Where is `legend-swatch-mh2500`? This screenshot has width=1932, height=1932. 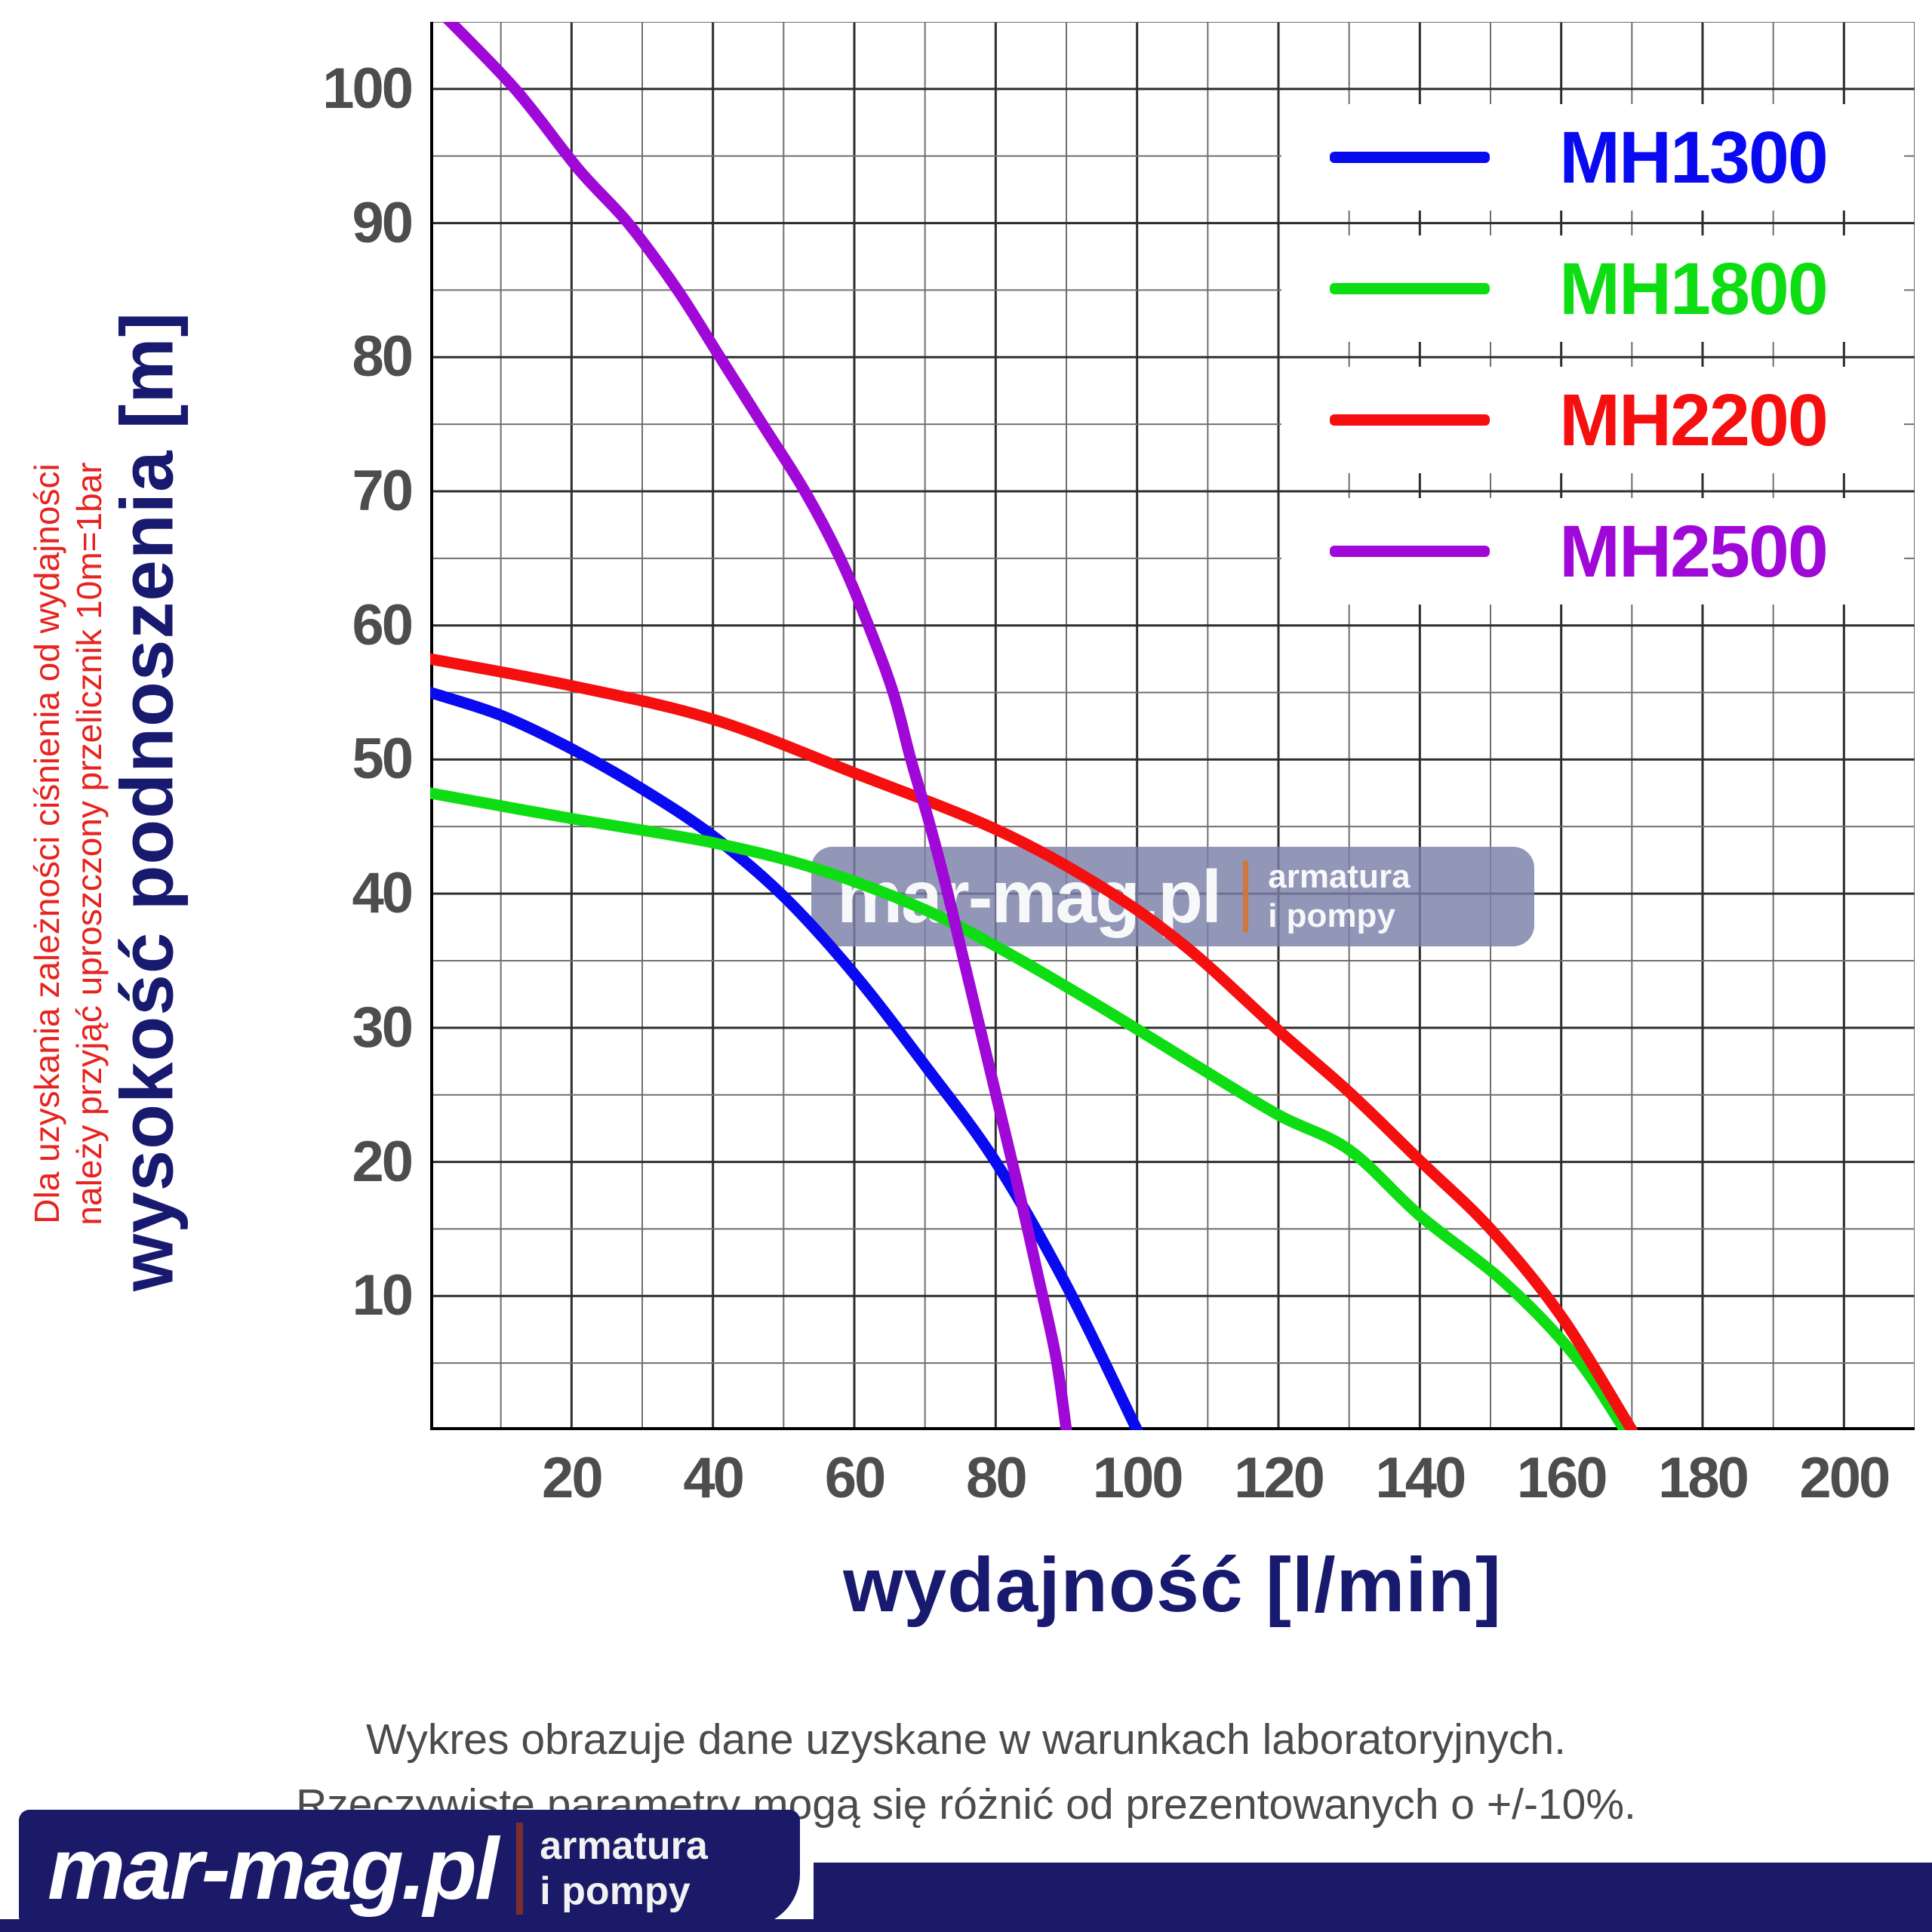
legend-swatch-mh2500 is located at coordinates (1410, 551).